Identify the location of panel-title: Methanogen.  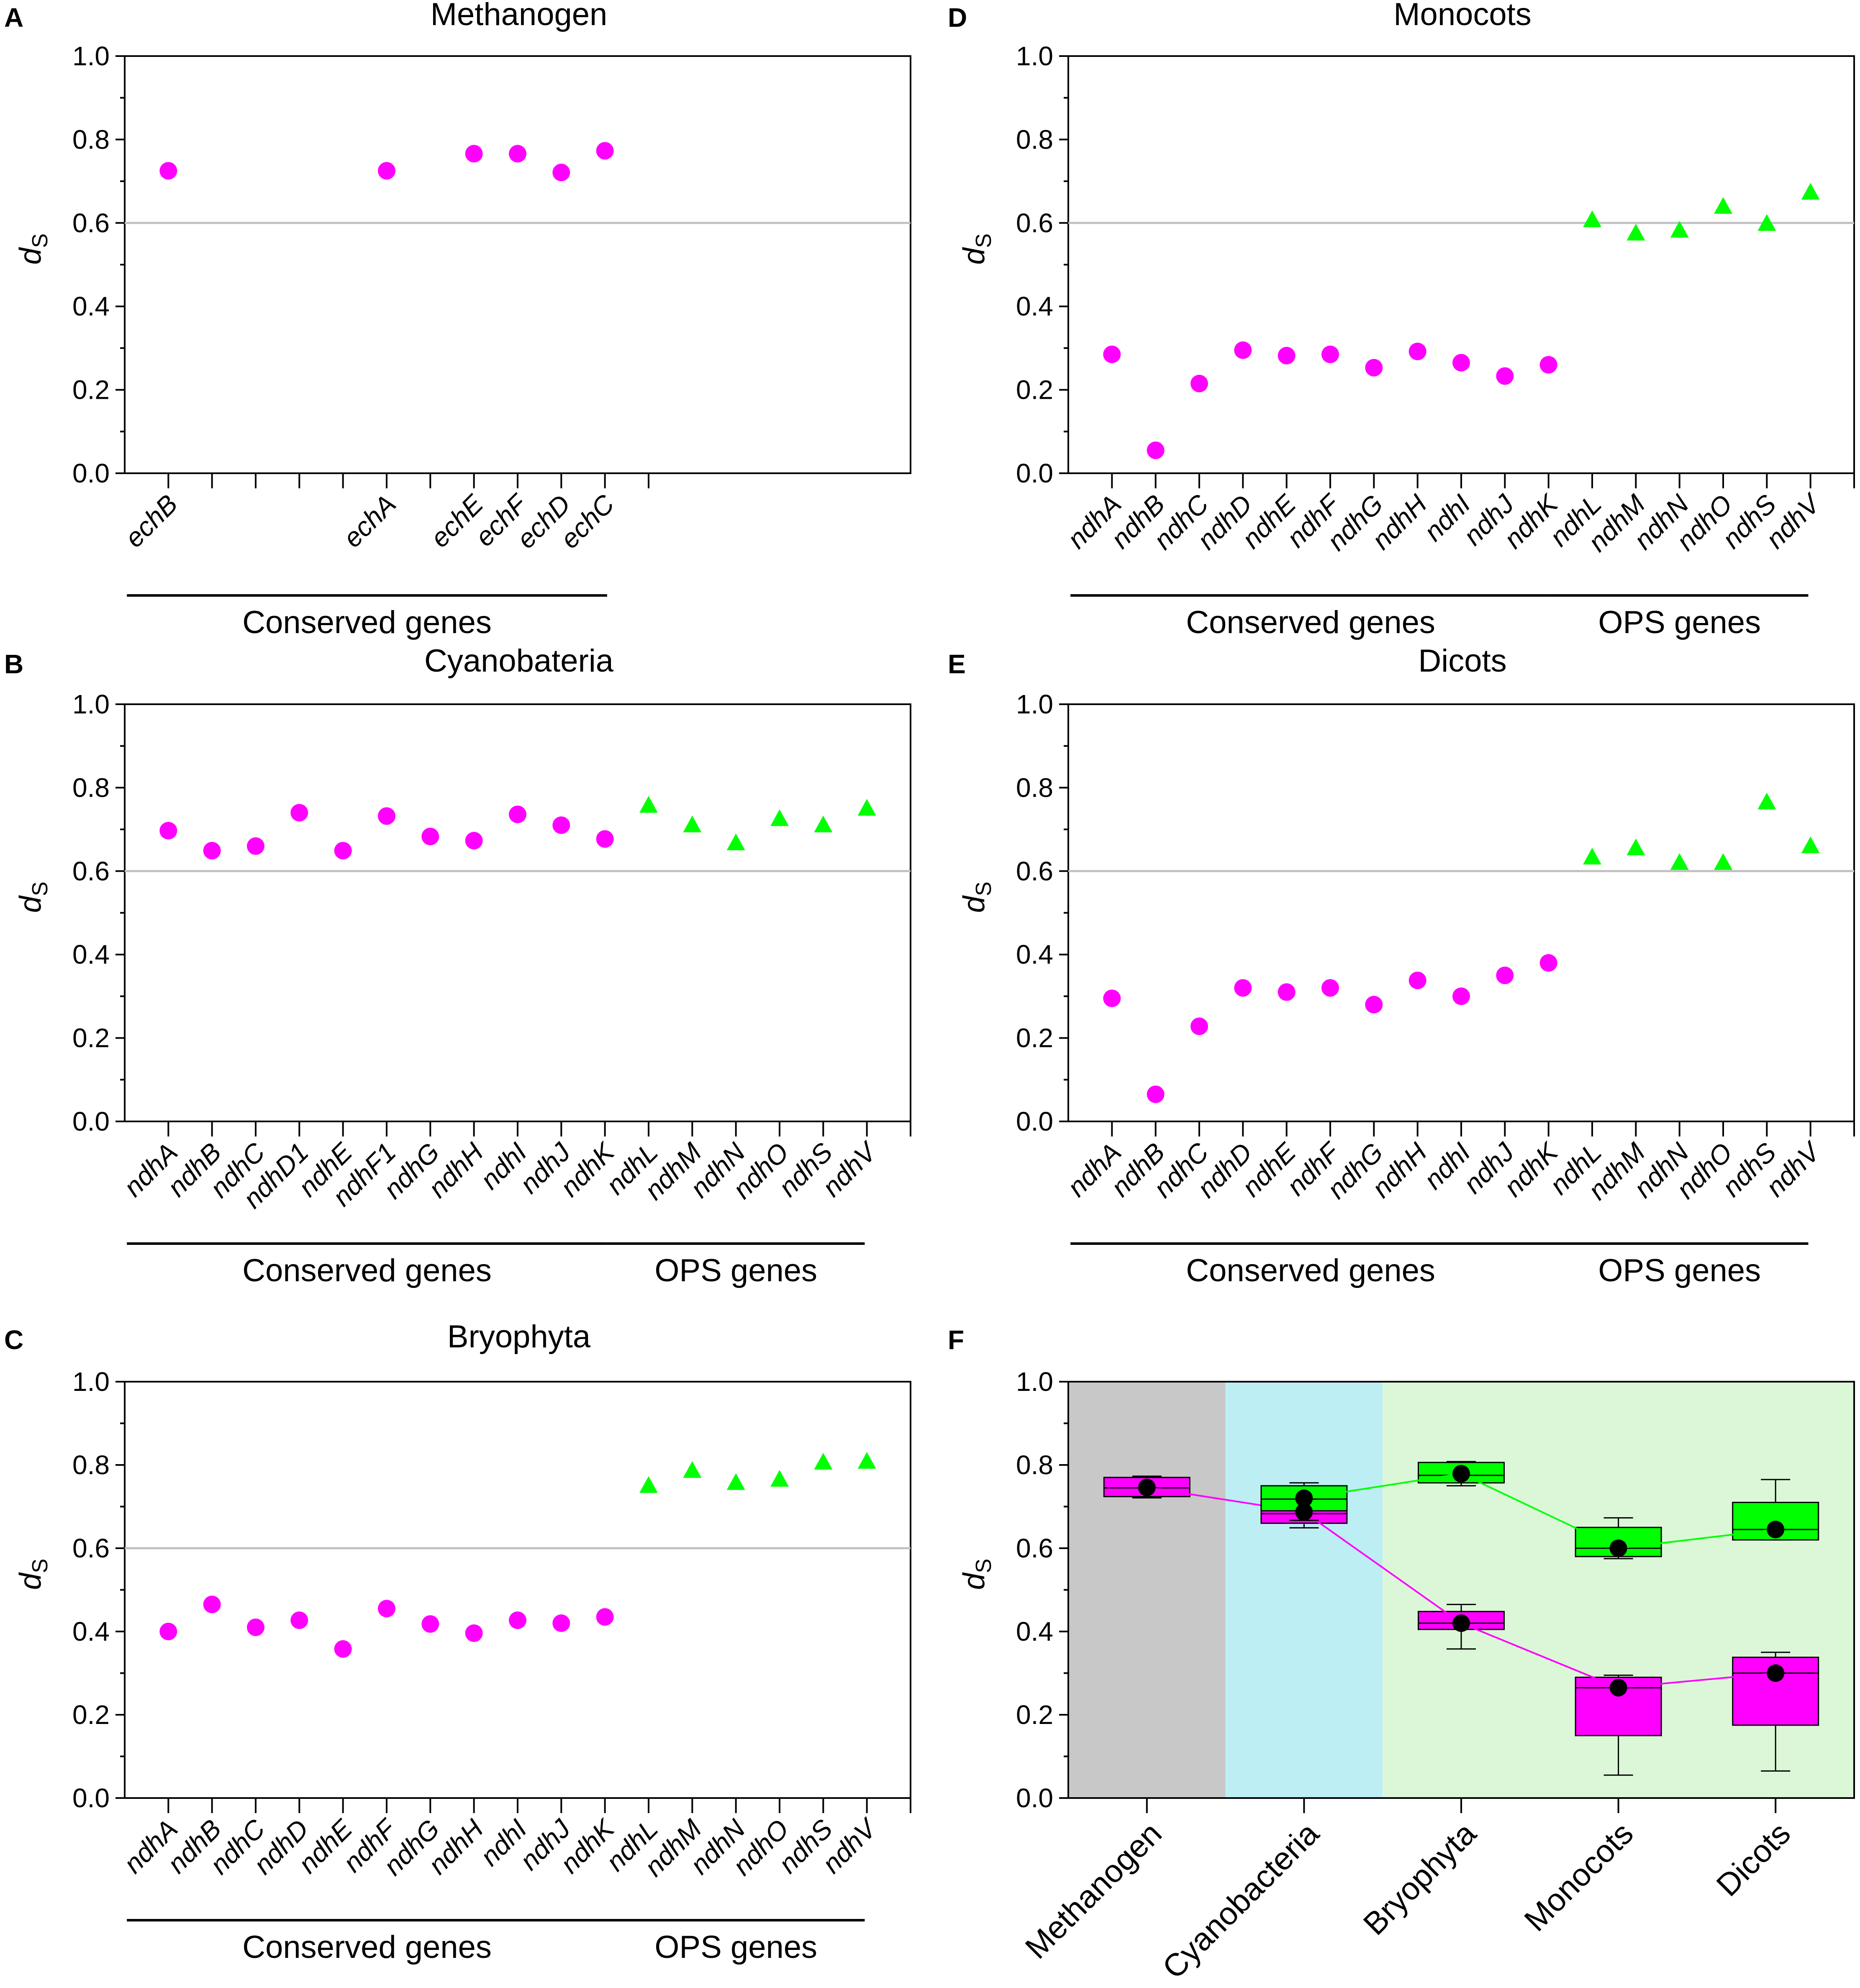
(519, 16).